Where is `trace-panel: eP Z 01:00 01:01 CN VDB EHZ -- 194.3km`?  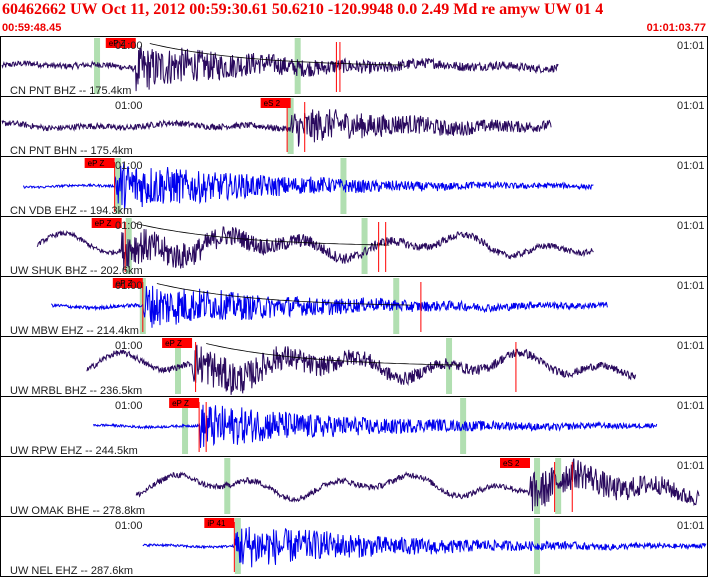 trace-panel: eP Z 01:00 01:01 CN VDB EHZ -- 194.3km is located at coordinates (354, 187).